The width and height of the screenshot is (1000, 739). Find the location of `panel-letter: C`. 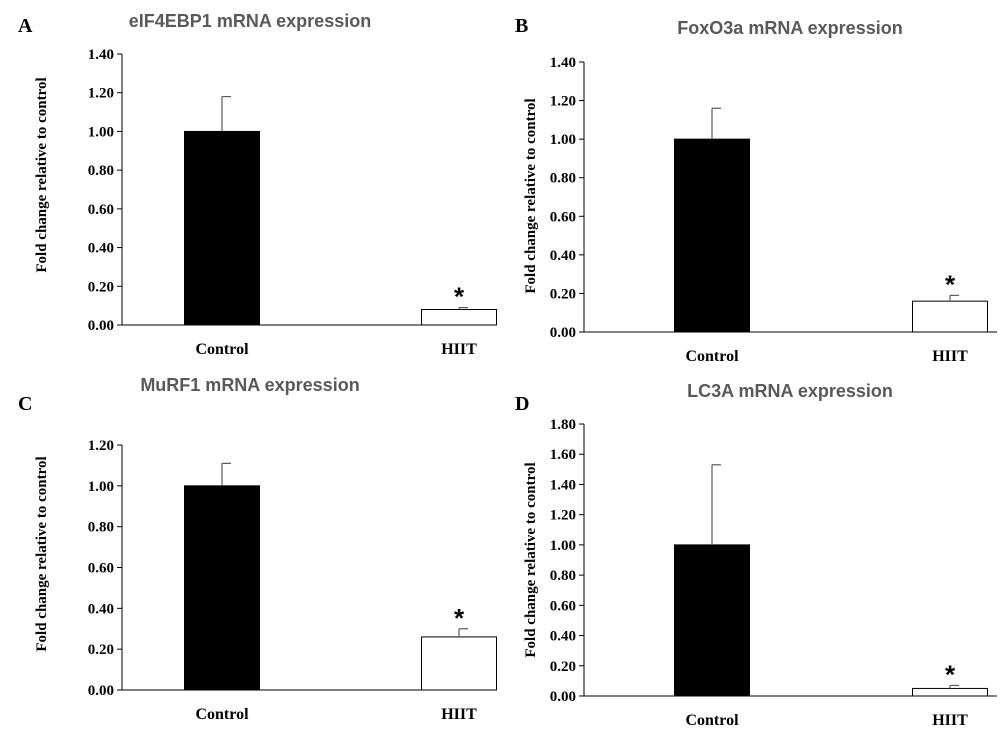

panel-letter: C is located at coordinates (25, 404).